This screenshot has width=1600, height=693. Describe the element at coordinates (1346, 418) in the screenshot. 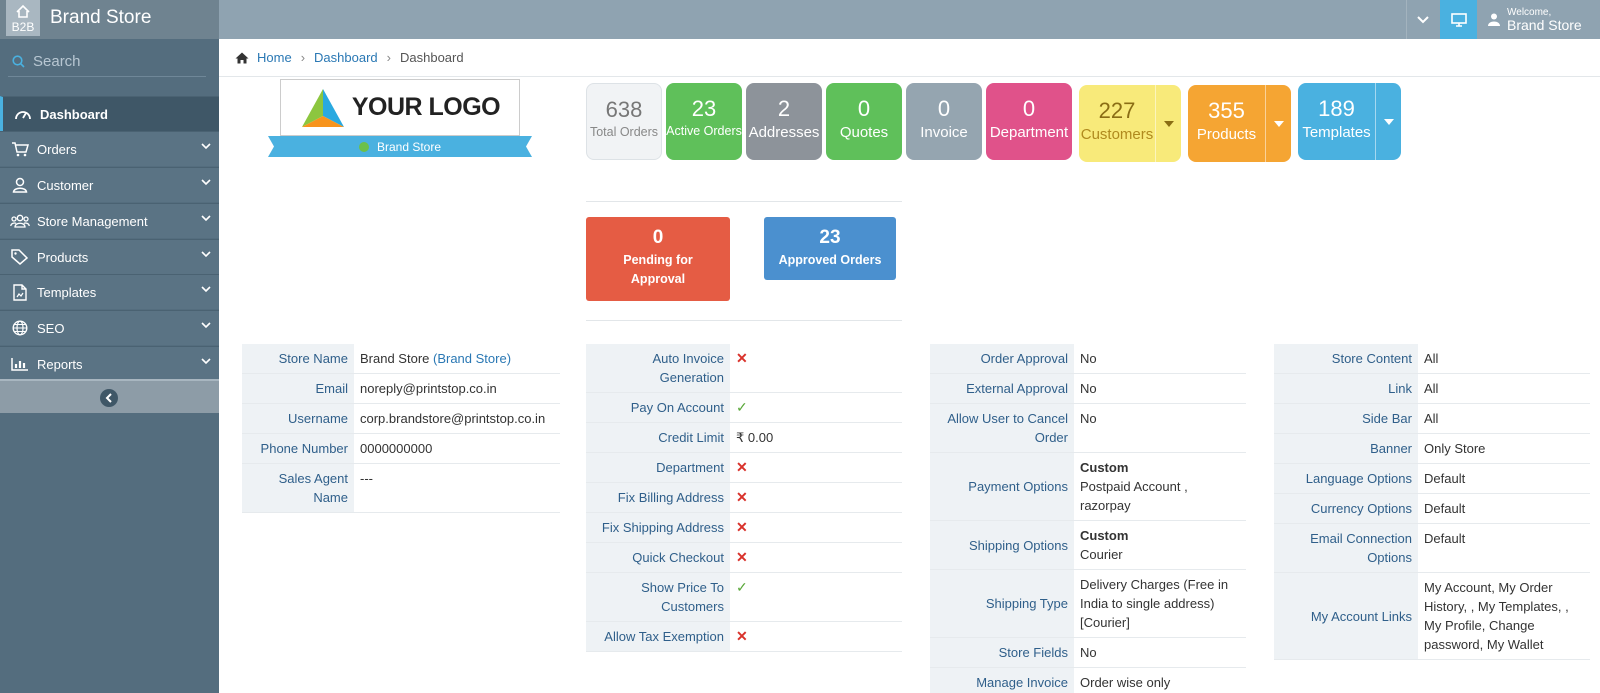

I see `side-bar-label: Side Bar` at that location.